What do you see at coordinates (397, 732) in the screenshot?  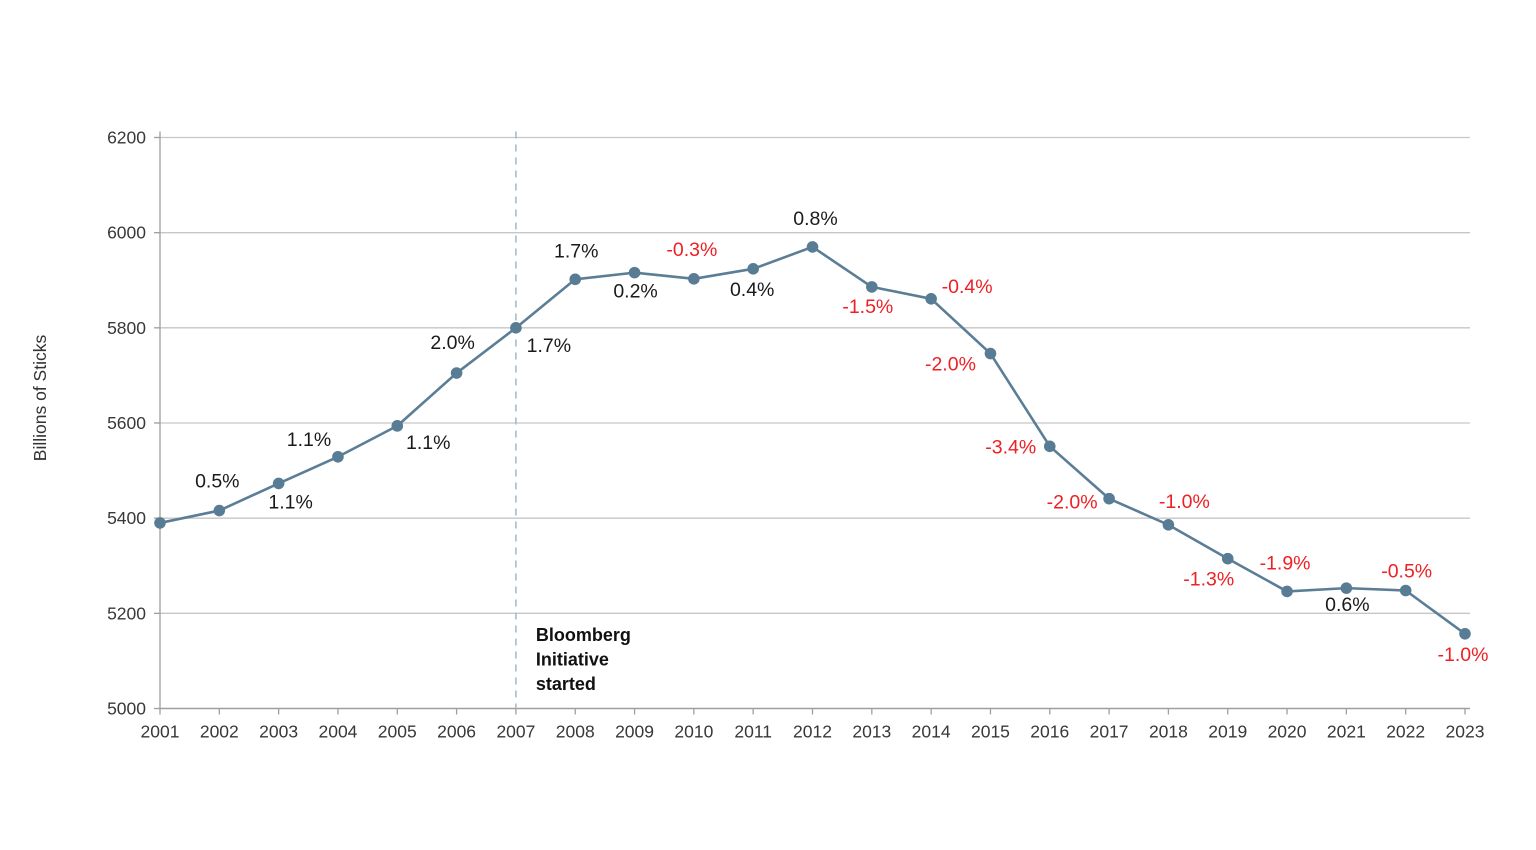 I see `x-tick-label: 2005` at bounding box center [397, 732].